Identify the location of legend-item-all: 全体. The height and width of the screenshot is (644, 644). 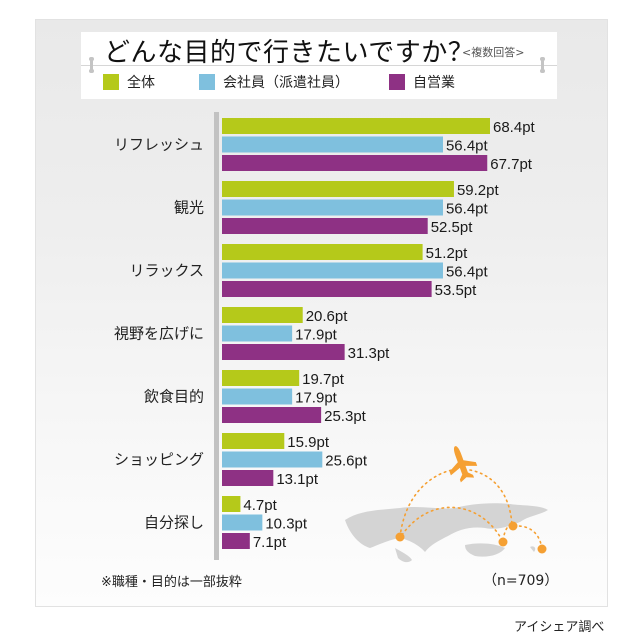
(129, 82).